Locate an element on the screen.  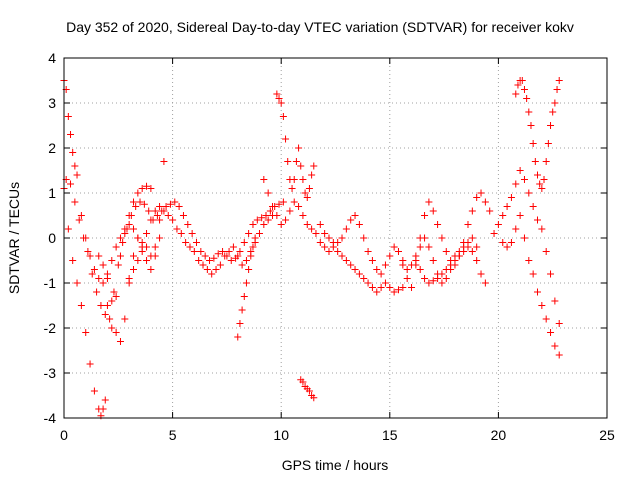
y-tick-label: -2 is located at coordinates (50, 328).